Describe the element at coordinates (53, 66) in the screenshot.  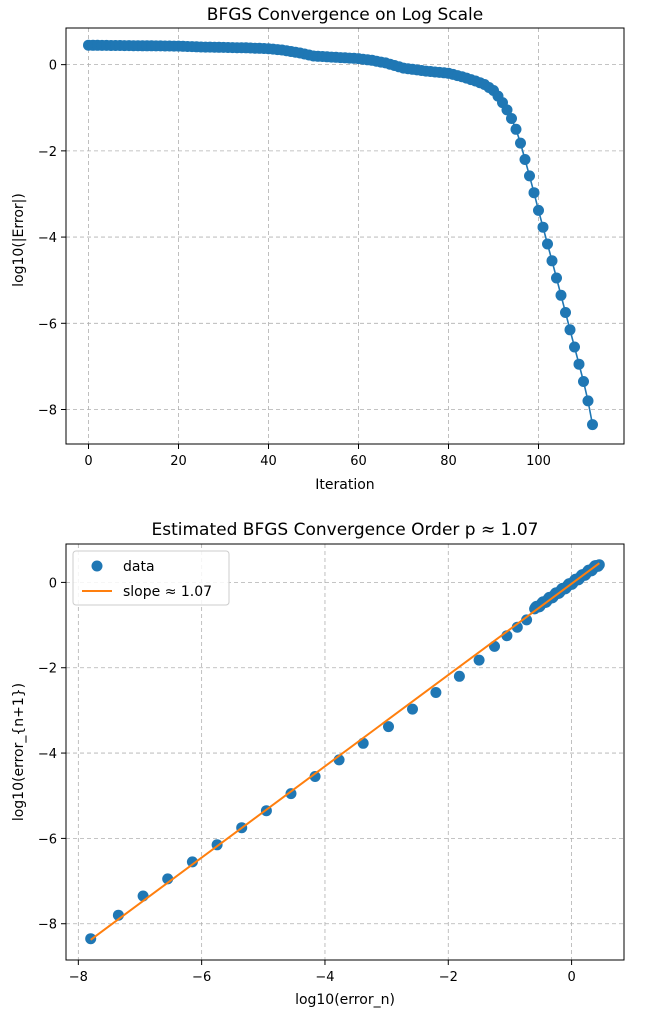
I see `chart1-ytick-label-0: 0` at that location.